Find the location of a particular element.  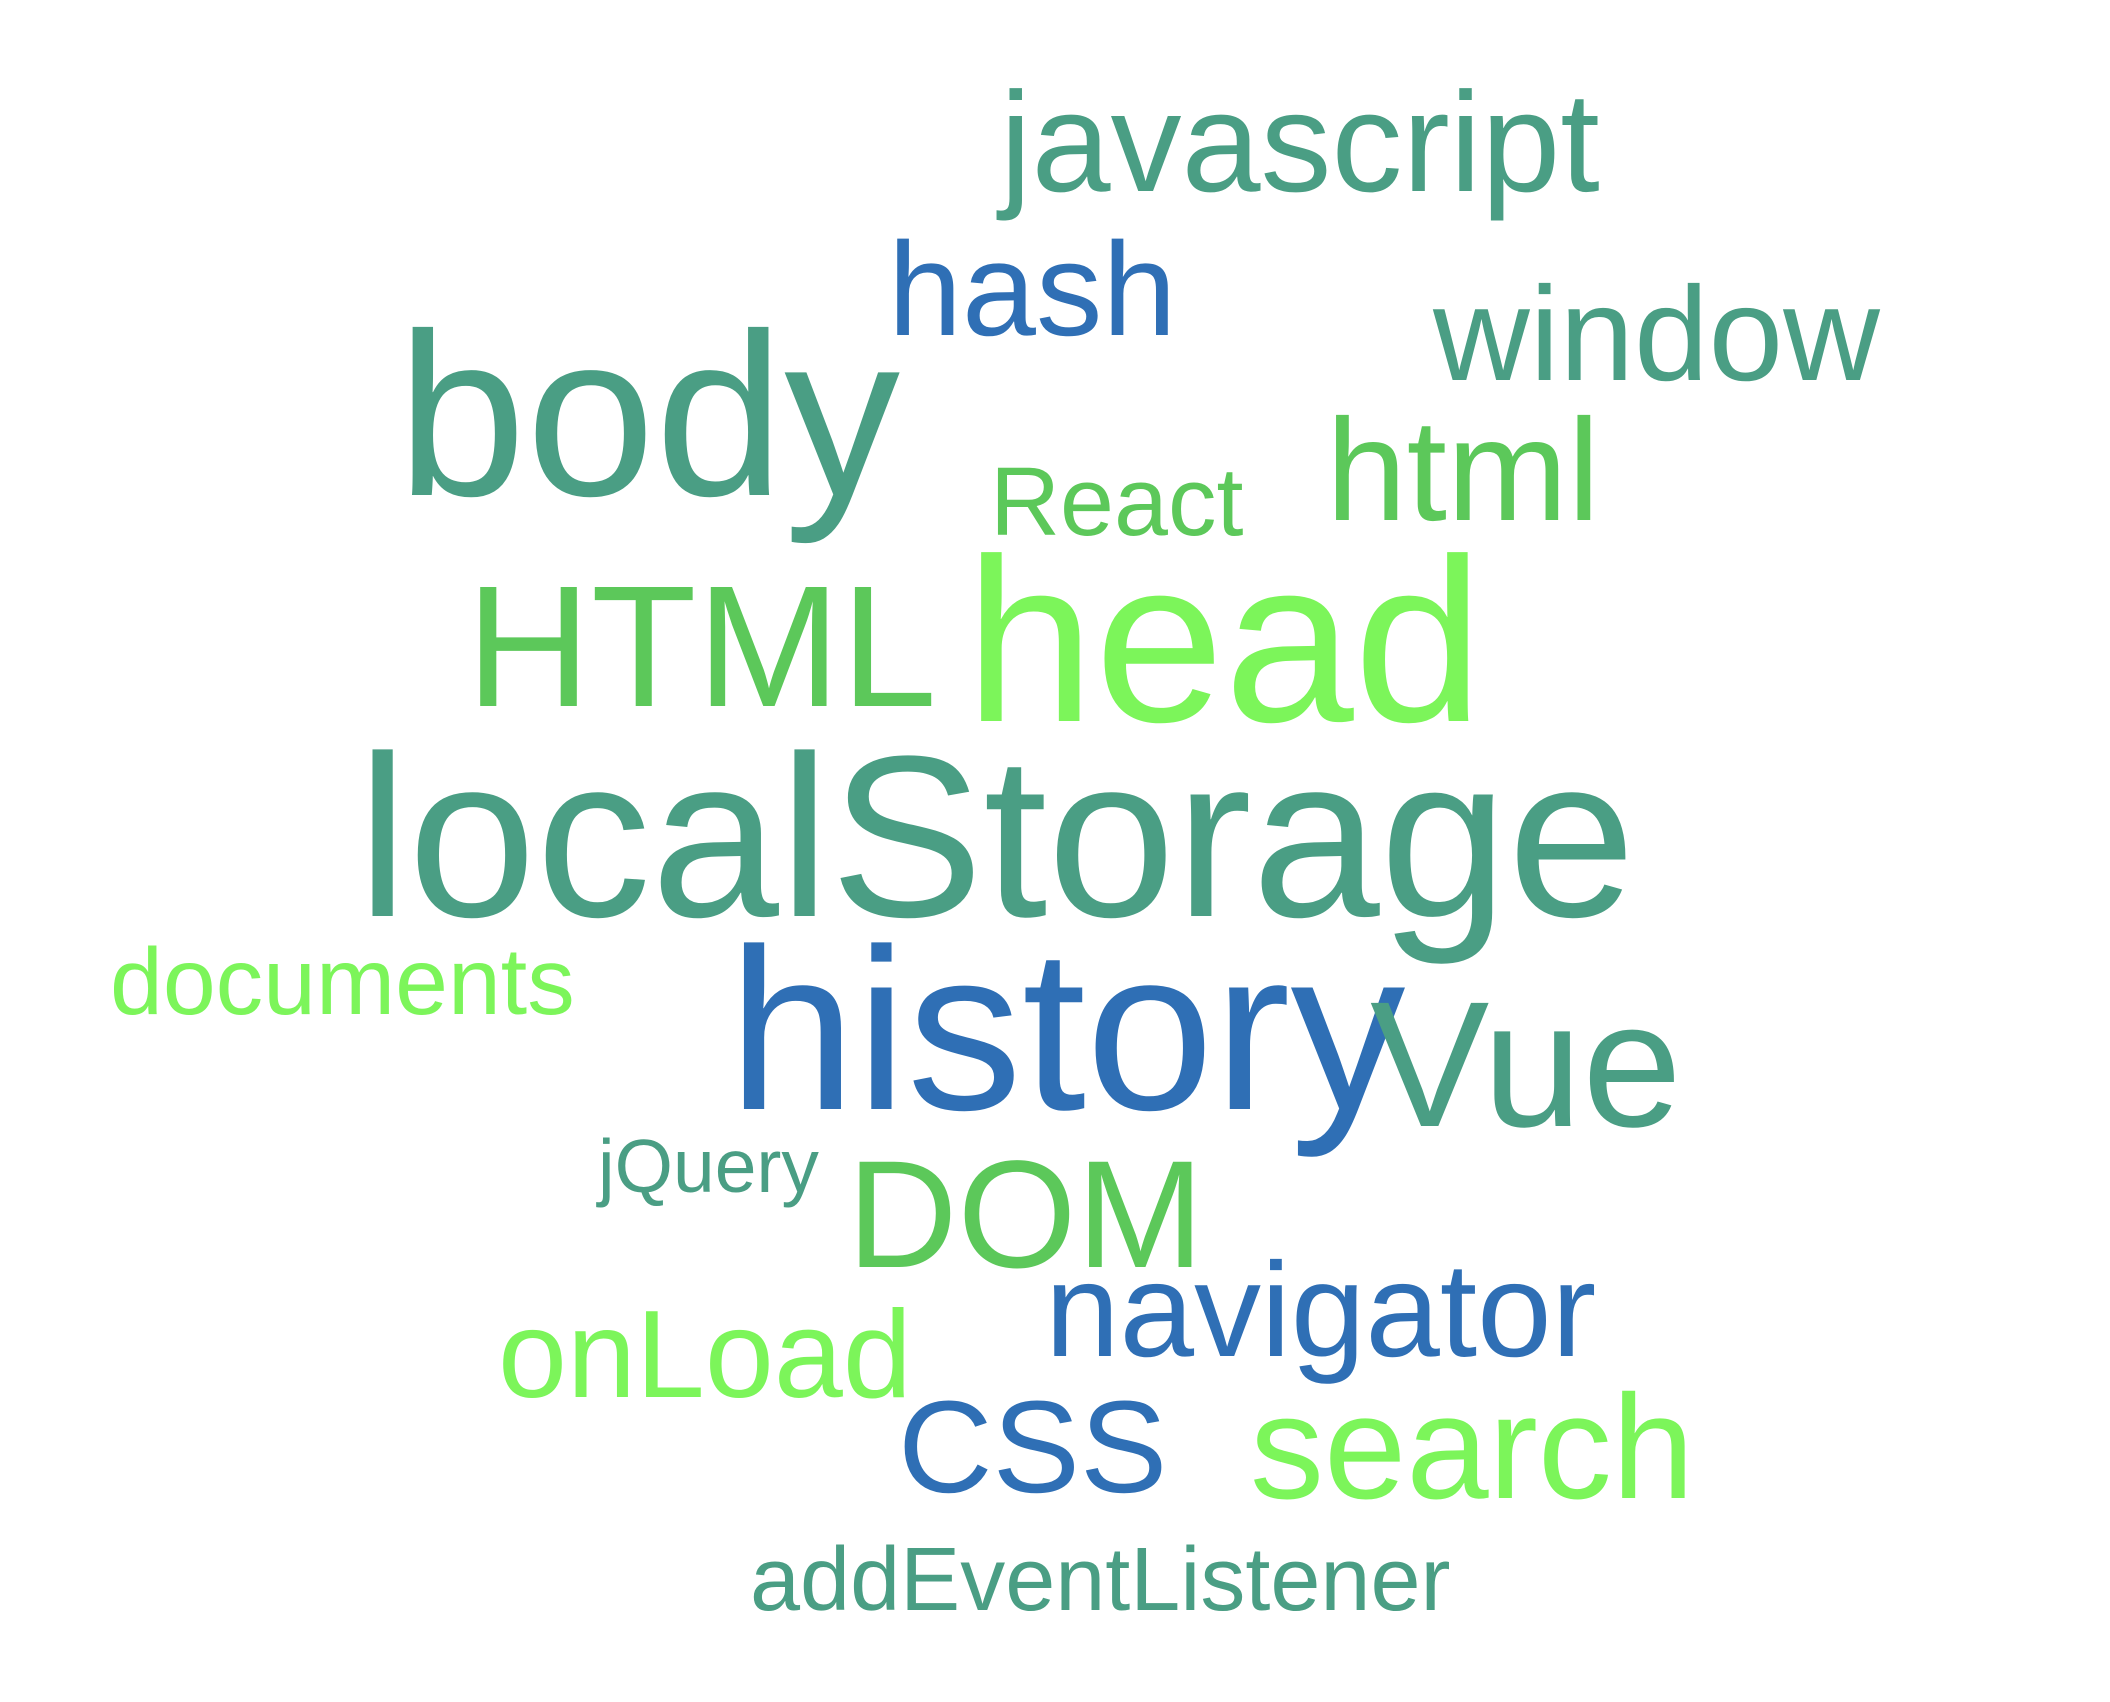

word-dom: DOM is located at coordinates (1025, 1214).